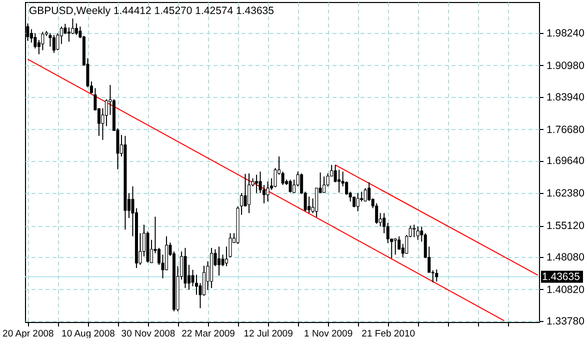  What do you see at coordinates (561, 276) in the screenshot?
I see `ref-line-label: 1.43635` at bounding box center [561, 276].